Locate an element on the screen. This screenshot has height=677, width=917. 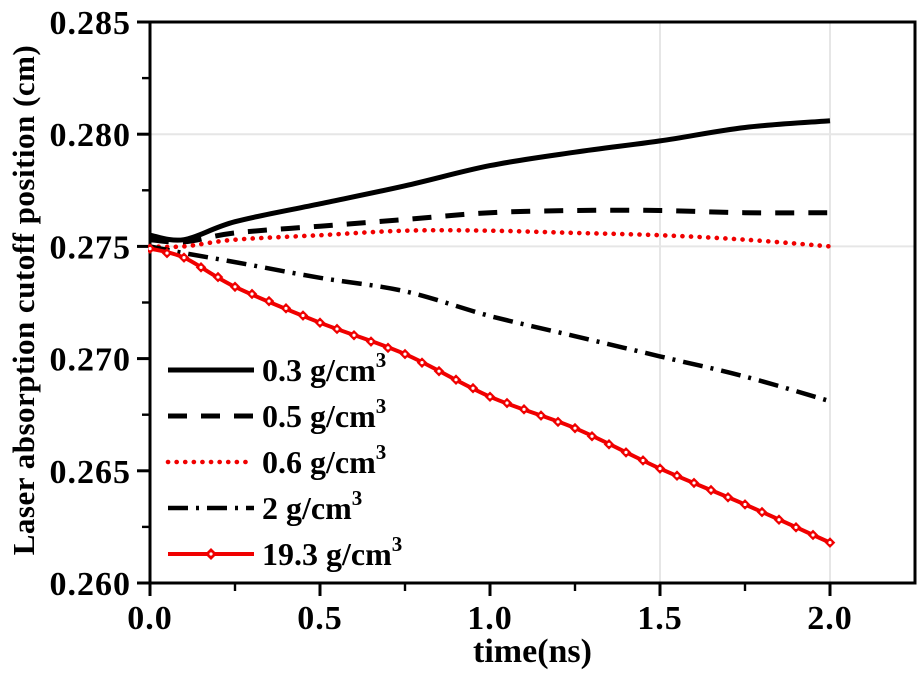
diamond-marker is located at coordinates (152, 248).